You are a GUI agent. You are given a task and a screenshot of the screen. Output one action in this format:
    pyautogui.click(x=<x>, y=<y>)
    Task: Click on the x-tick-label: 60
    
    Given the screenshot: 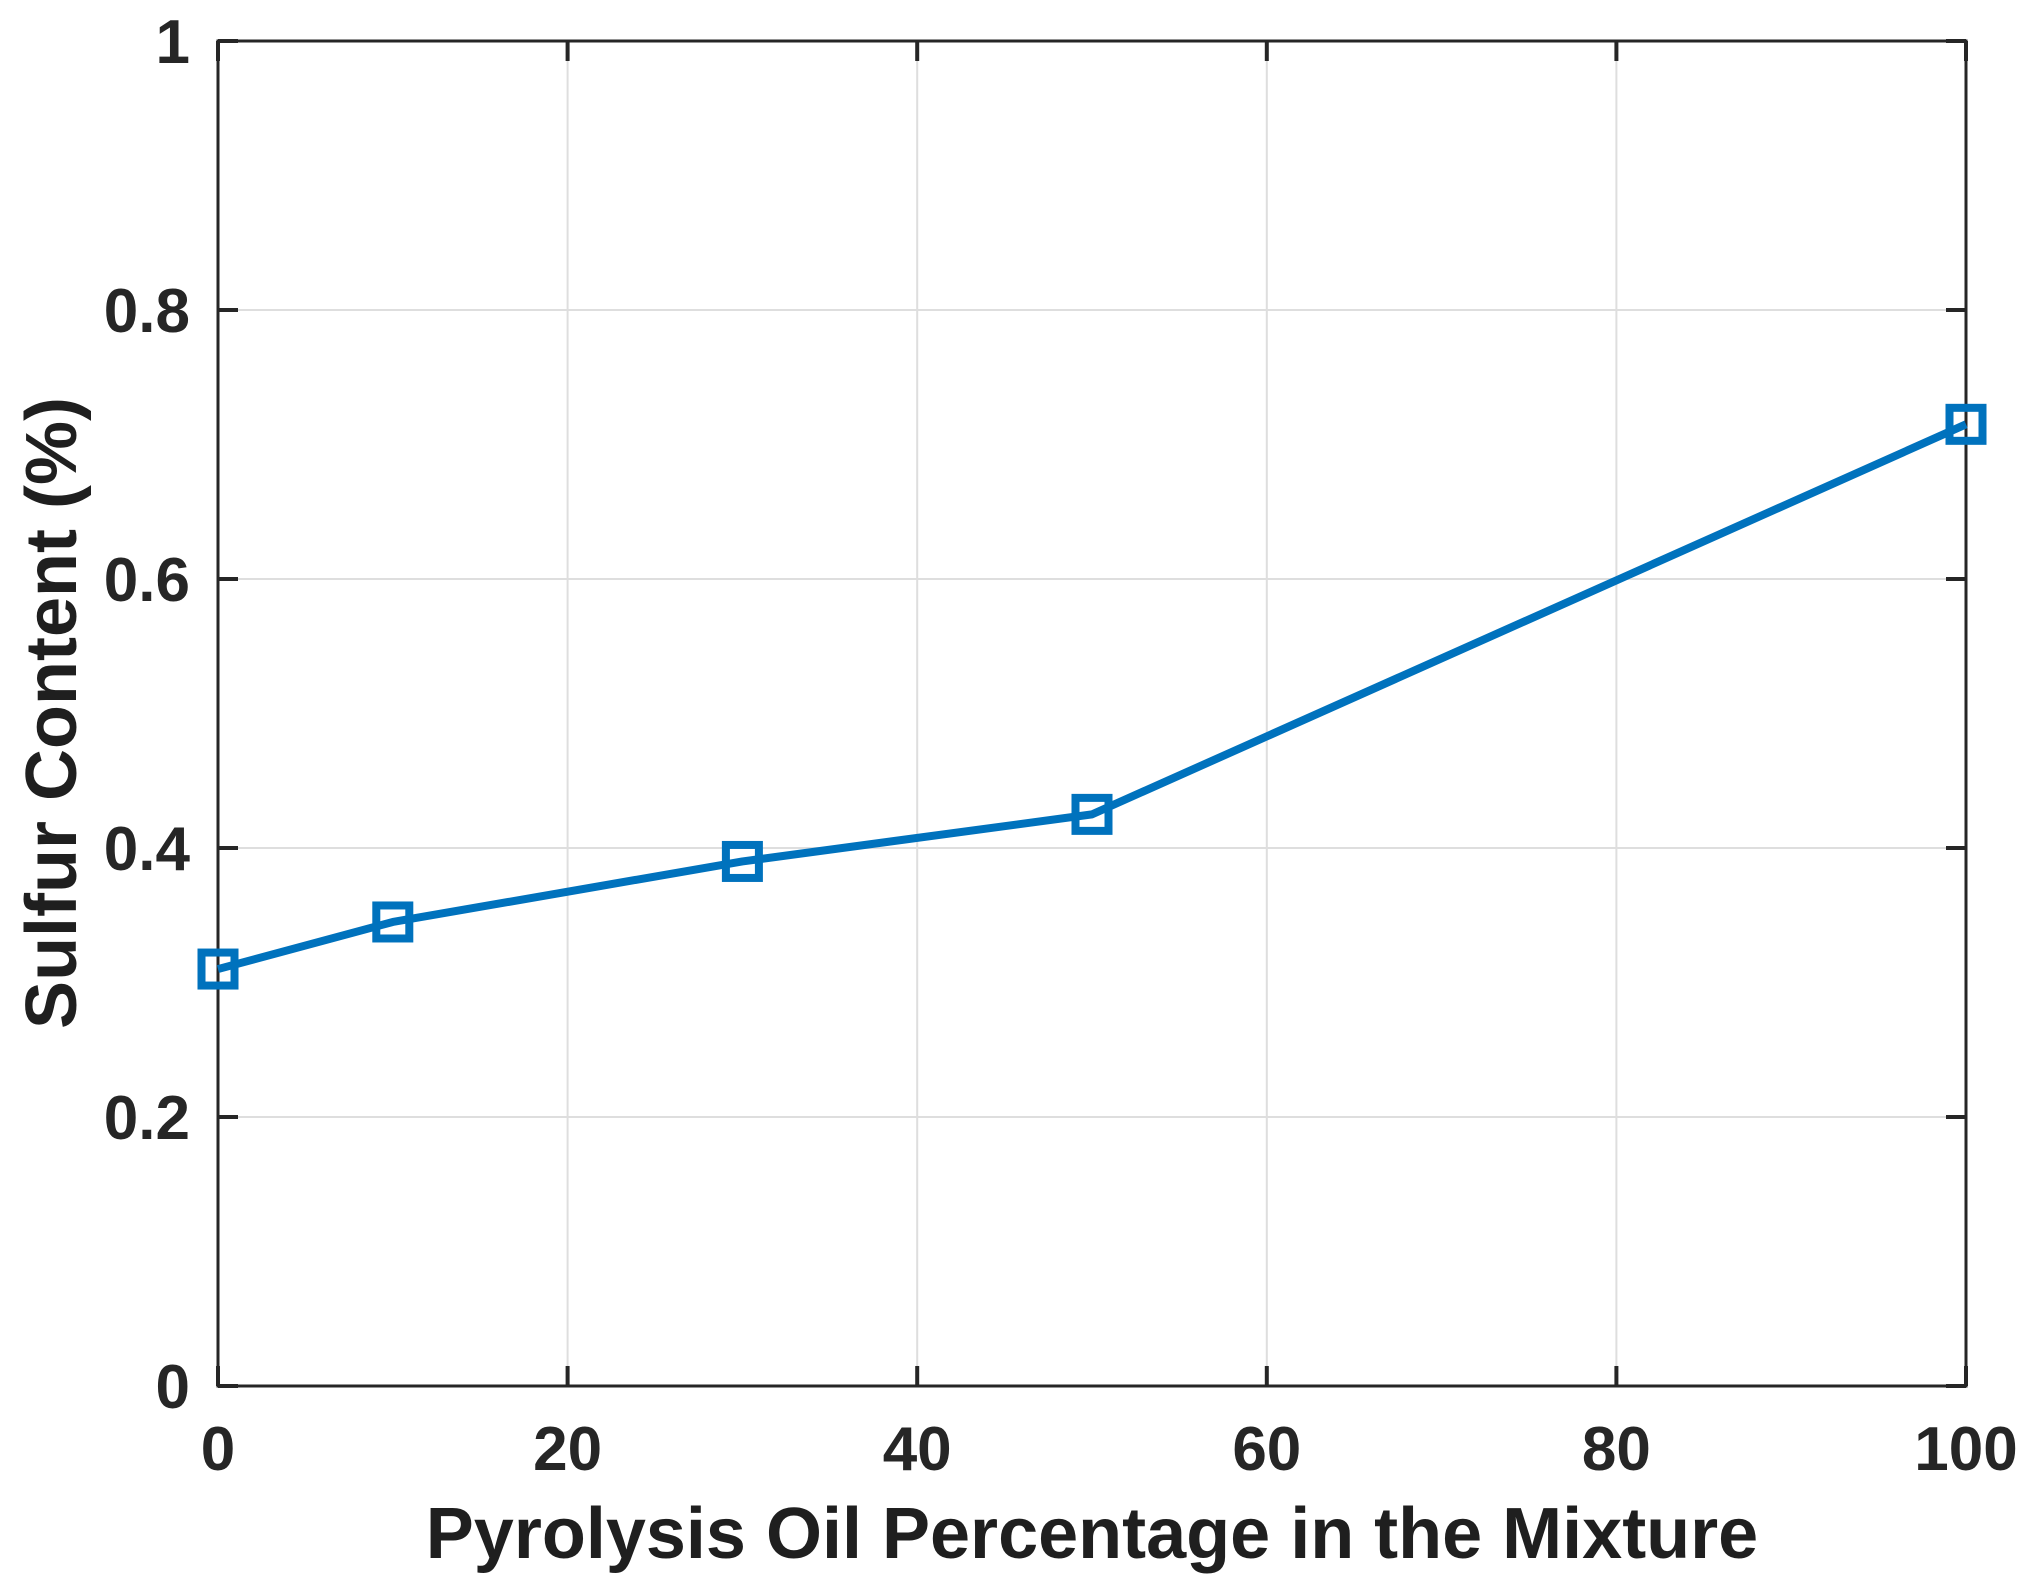 What is the action you would take?
    pyautogui.click(x=1266, y=1449)
    